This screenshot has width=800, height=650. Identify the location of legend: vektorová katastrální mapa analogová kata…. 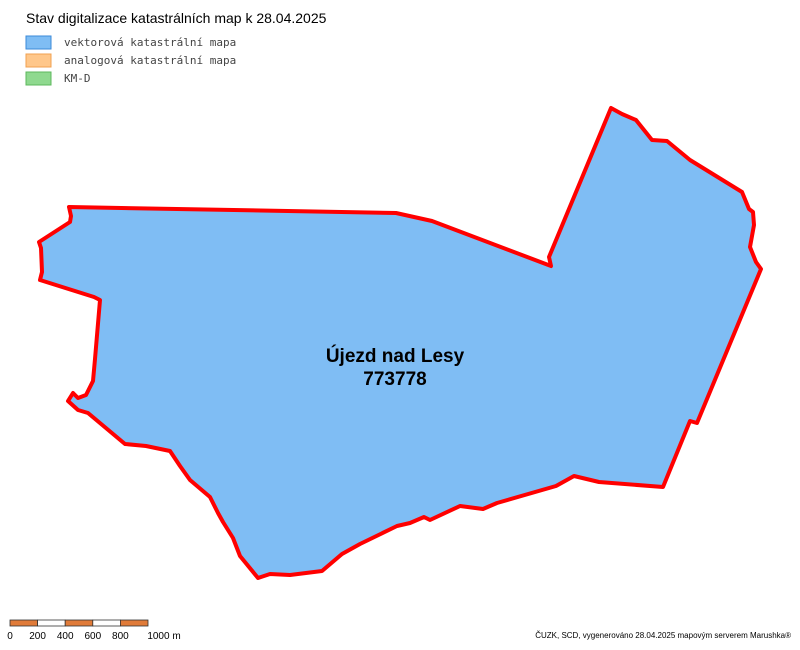
(130, 60).